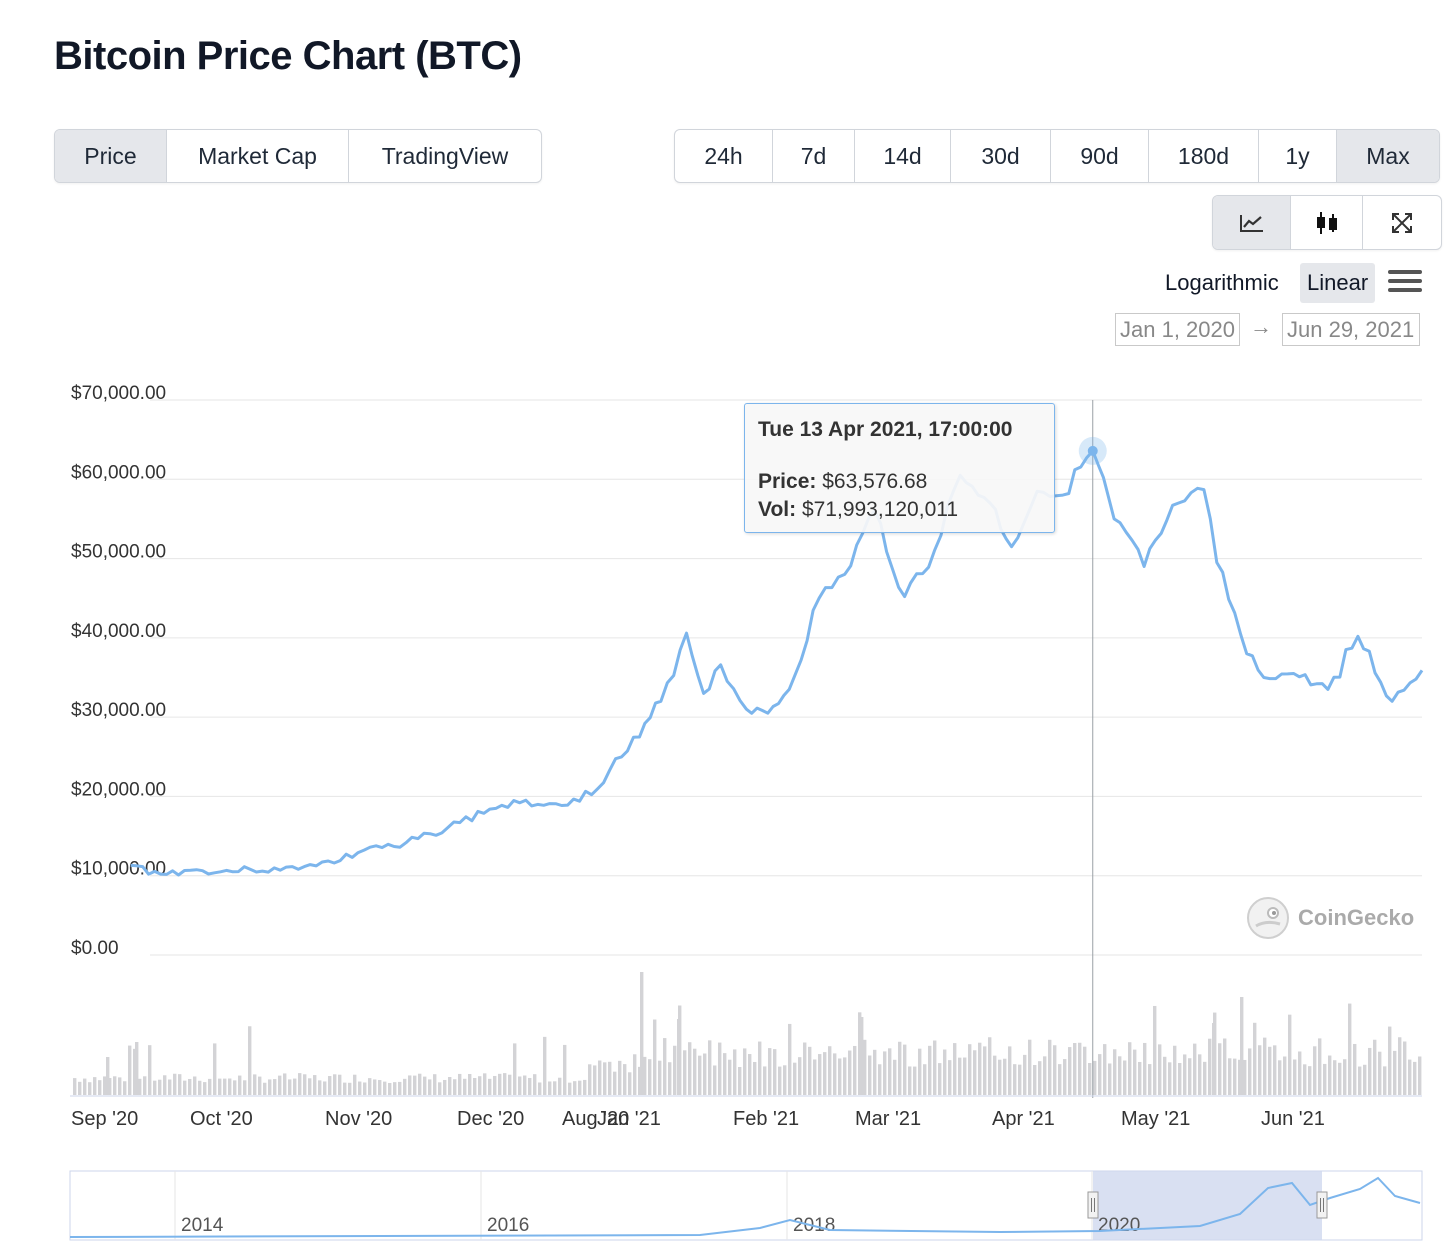 Image resolution: width=1456 pixels, height=1256 pixels. Describe the element at coordinates (118, 552) in the screenshot. I see `y-tick-label: $50,000.00` at that location.